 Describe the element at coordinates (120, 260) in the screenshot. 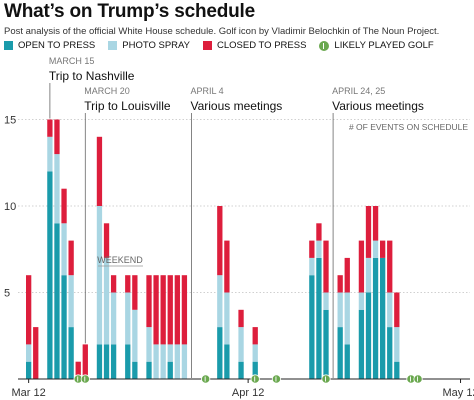

I see `weekend-label: WEEKEND` at that location.